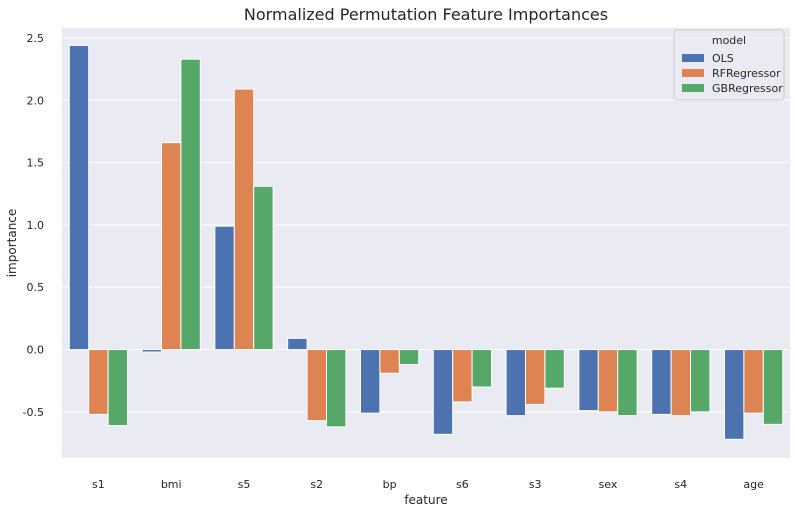 This screenshot has width=795, height=510. Describe the element at coordinates (244, 484) in the screenshot. I see `x-tick-label: s5` at that location.